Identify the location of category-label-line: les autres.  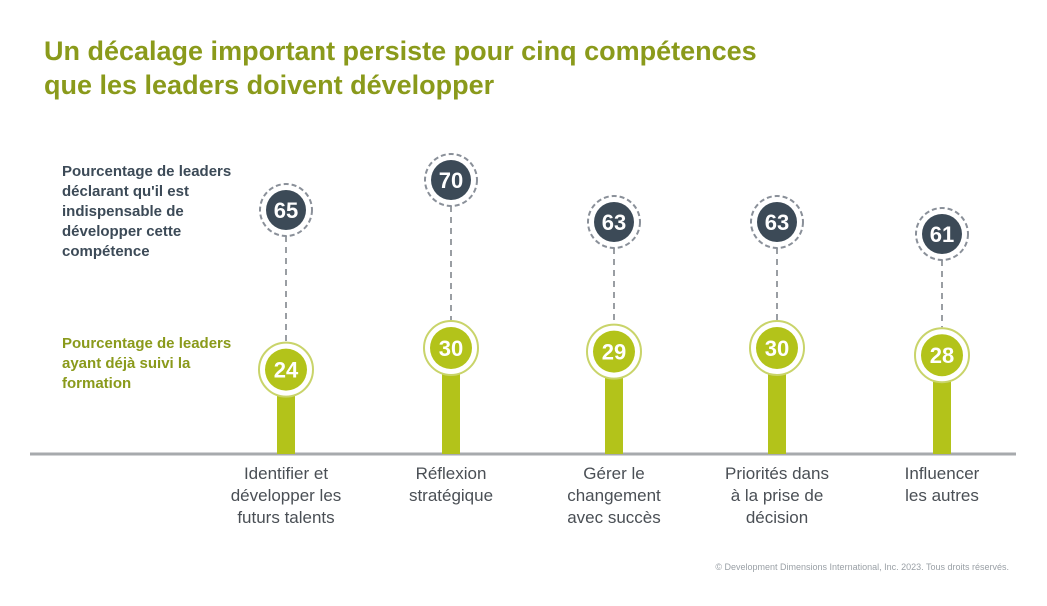
(942, 495).